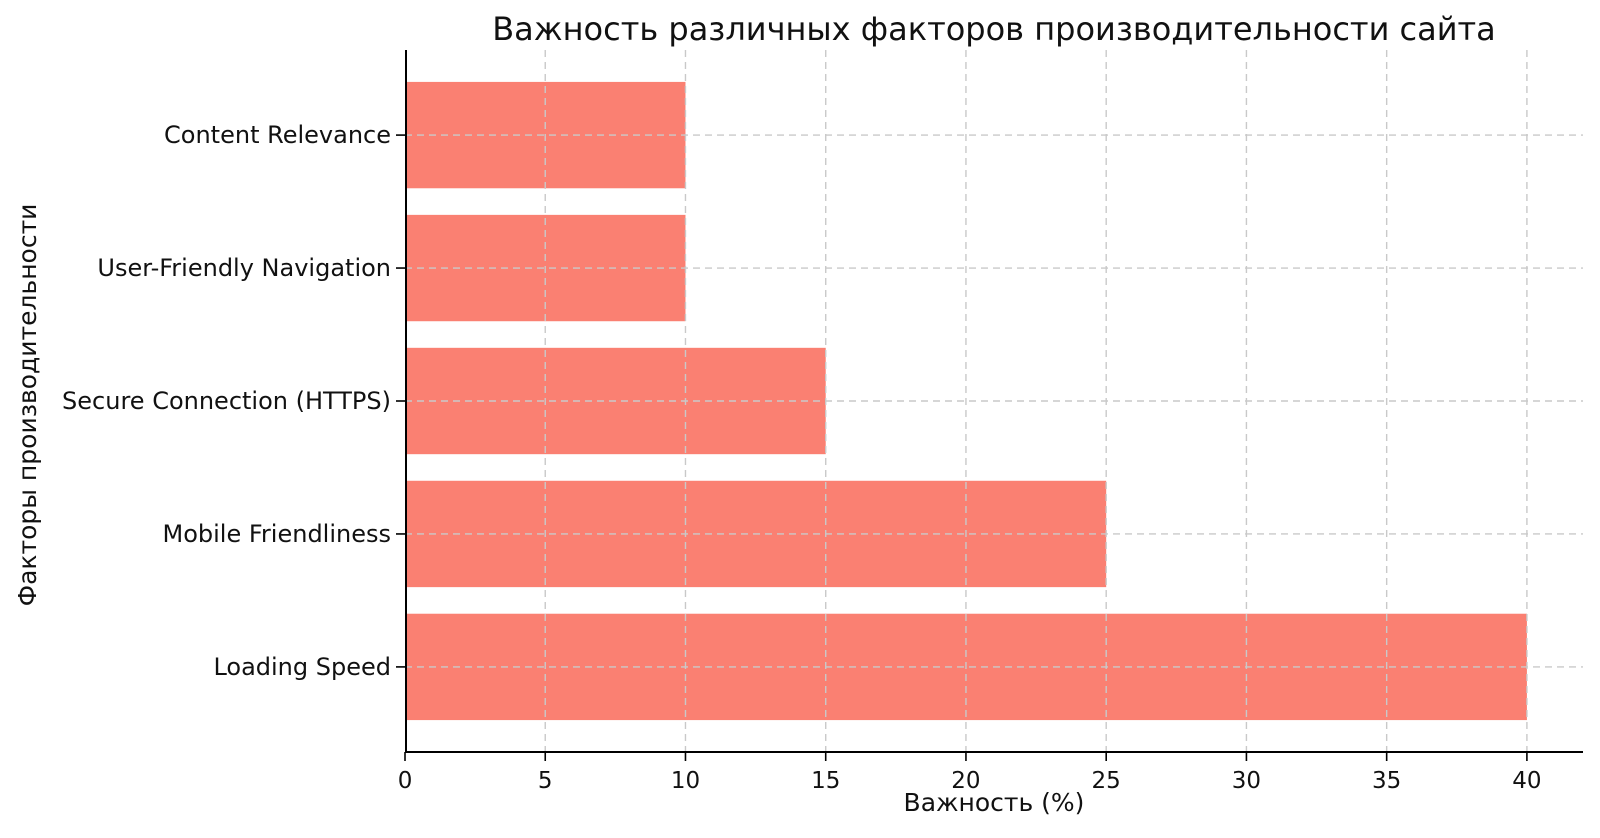  I want to click on y-axis-label: Факторы производительности, so click(27, 405).